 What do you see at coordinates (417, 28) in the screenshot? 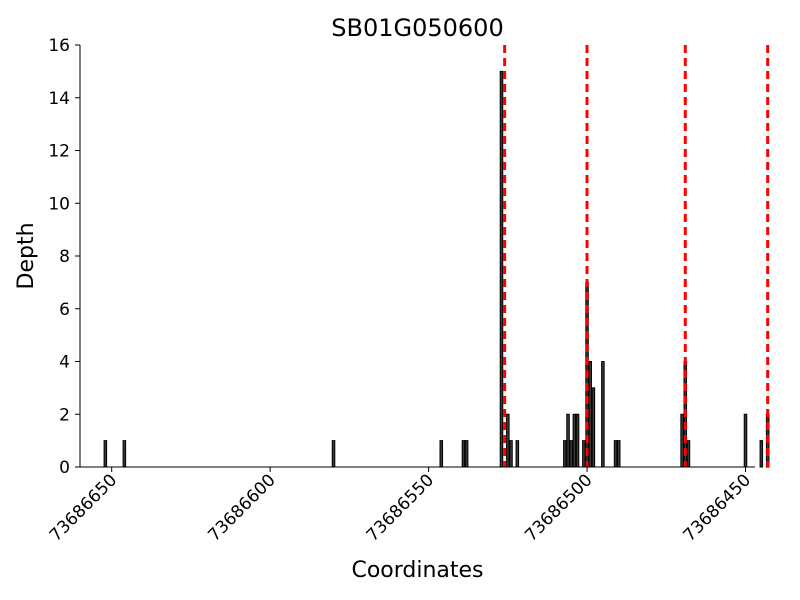
I see `chart-title: SB01G050600` at bounding box center [417, 28].